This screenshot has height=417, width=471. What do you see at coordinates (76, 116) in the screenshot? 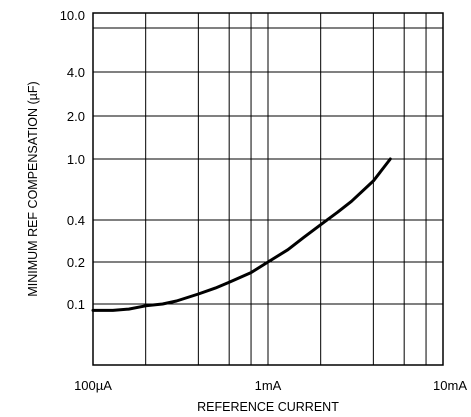
I see `y-tick-label: 2.0` at bounding box center [76, 116].